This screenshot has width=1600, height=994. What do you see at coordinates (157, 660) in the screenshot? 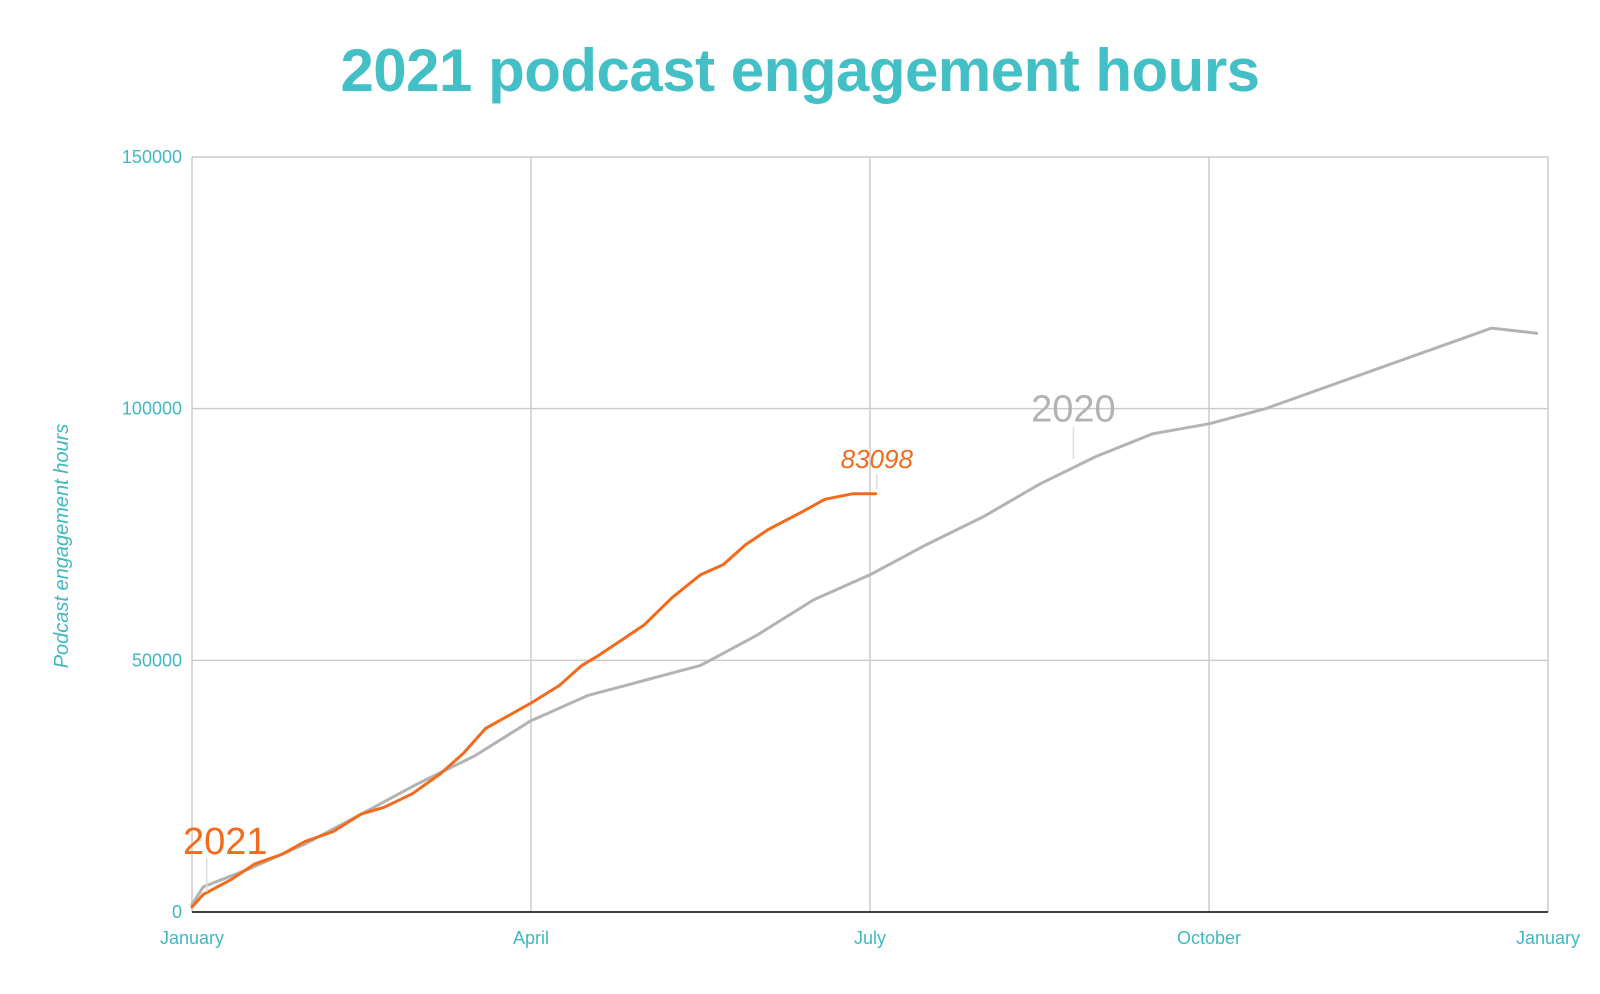
I see `y-tick-label: 50000` at bounding box center [157, 660].